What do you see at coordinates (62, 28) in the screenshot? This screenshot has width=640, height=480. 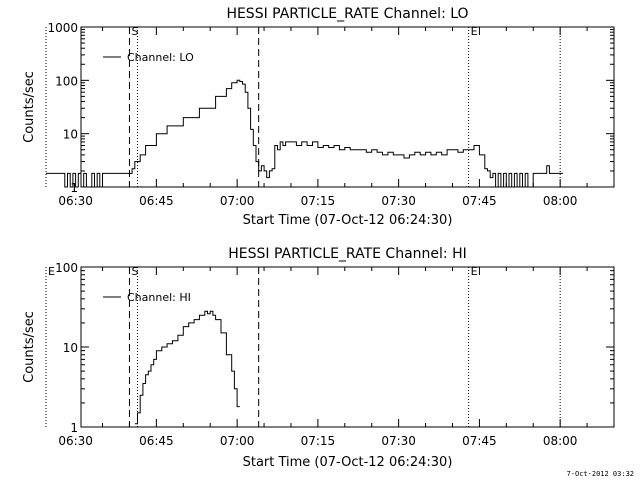 I see `y-tick-label: 1000` at bounding box center [62, 28].